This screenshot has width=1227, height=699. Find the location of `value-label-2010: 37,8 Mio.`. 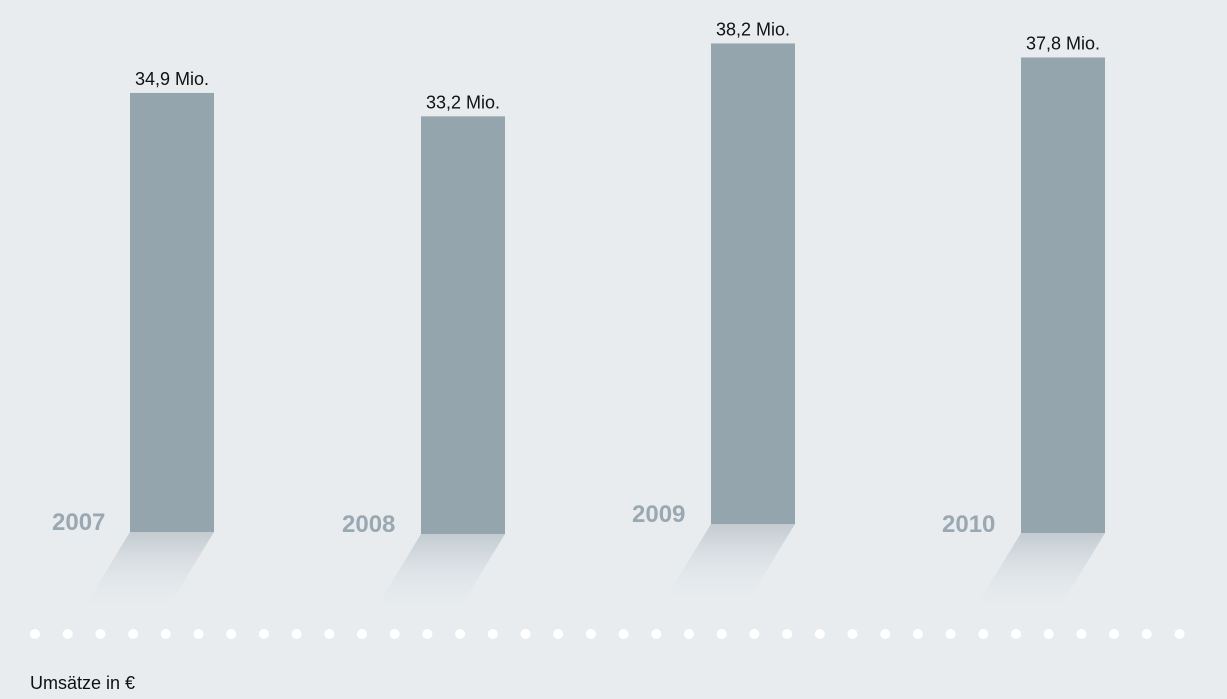

value-label-2010: 37,8 Mio. is located at coordinates (1063, 43).